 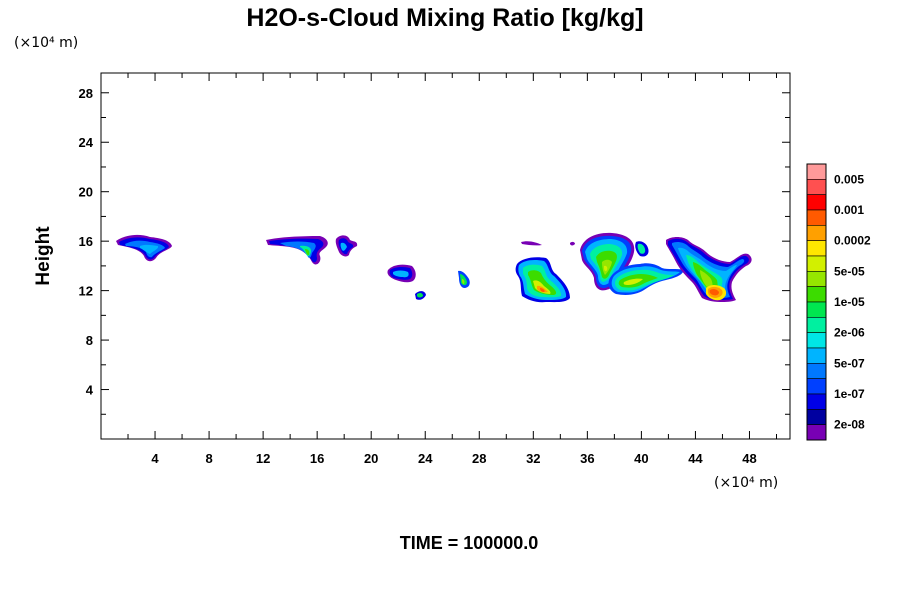 What do you see at coordinates (849, 394) in the screenshot?
I see `colorbar-label: 1e-07` at bounding box center [849, 394].